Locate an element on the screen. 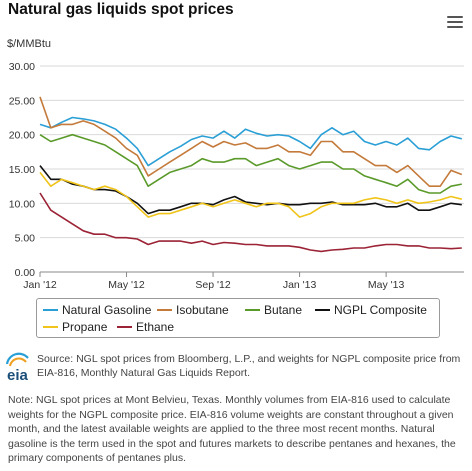  chart-title: Natural gas liquids spot prices is located at coordinates (121, 9).